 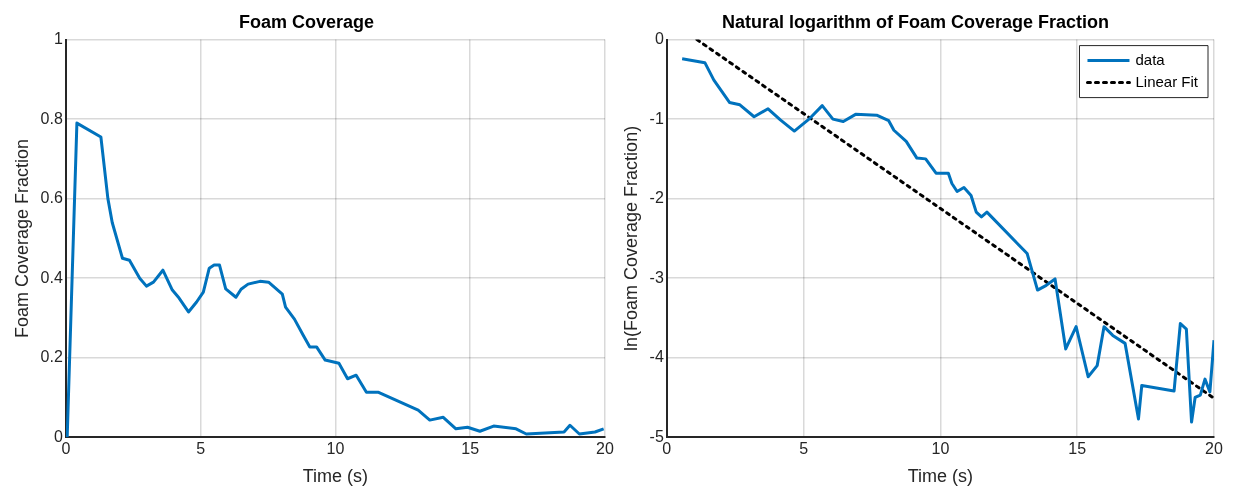 I want to click on y-tick-label: -4, so click(x=656, y=357).